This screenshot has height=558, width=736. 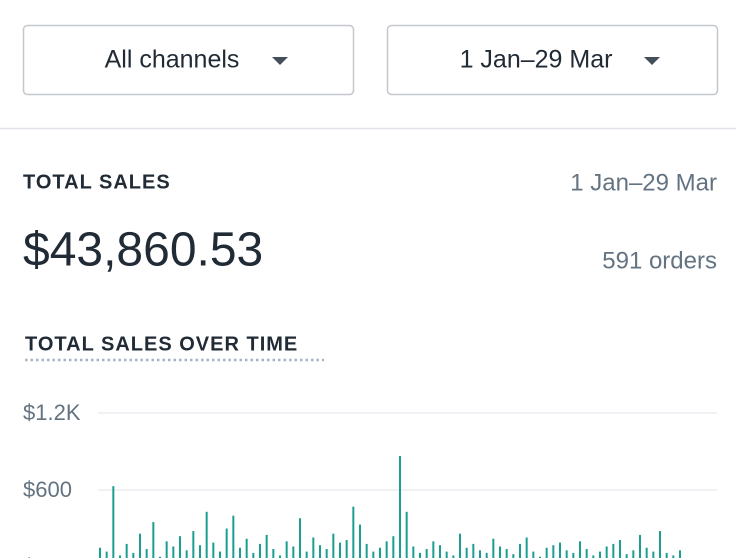 What do you see at coordinates (172, 60) in the screenshot?
I see `channel-text: All channels` at bounding box center [172, 60].